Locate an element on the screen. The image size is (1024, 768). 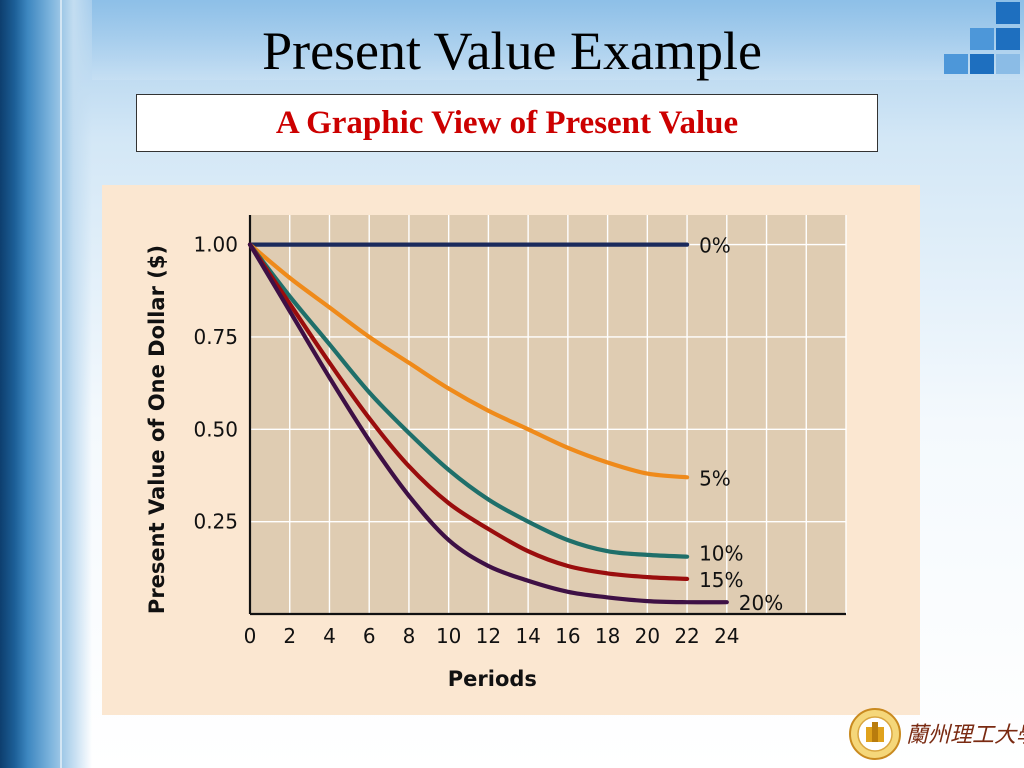
series-label-10pct: 10% is located at coordinates (721, 554).